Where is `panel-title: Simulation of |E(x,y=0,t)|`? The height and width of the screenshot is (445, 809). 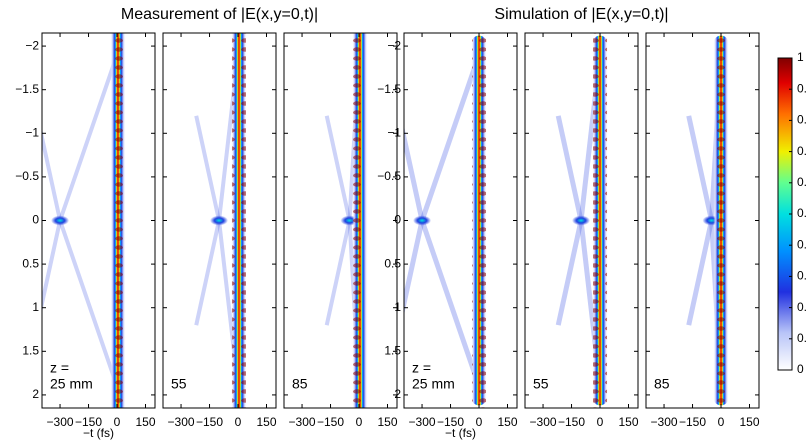
panel-title: Simulation of |E(x,y=0,t)| is located at coordinates (581, 14).